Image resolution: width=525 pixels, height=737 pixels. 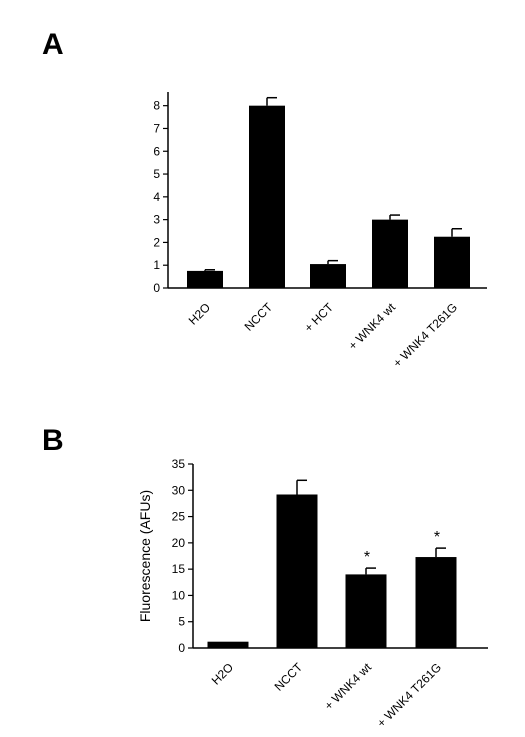 What do you see at coordinates (156, 151) in the screenshot?
I see `a-y-tick-label: 6` at bounding box center [156, 151].